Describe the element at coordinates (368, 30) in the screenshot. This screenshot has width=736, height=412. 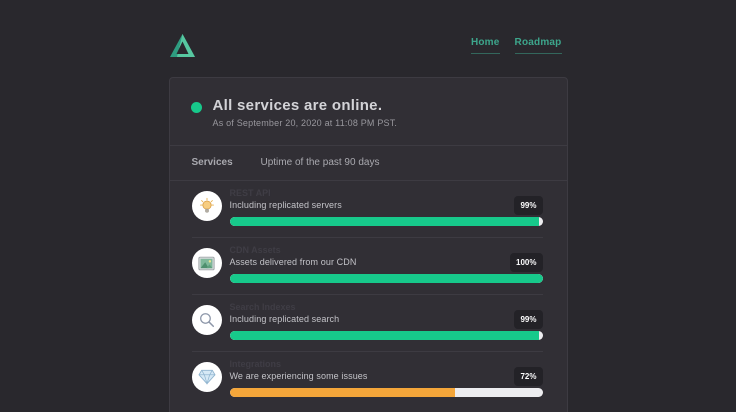
I see `top-bar: Home Roadmap` at that location.